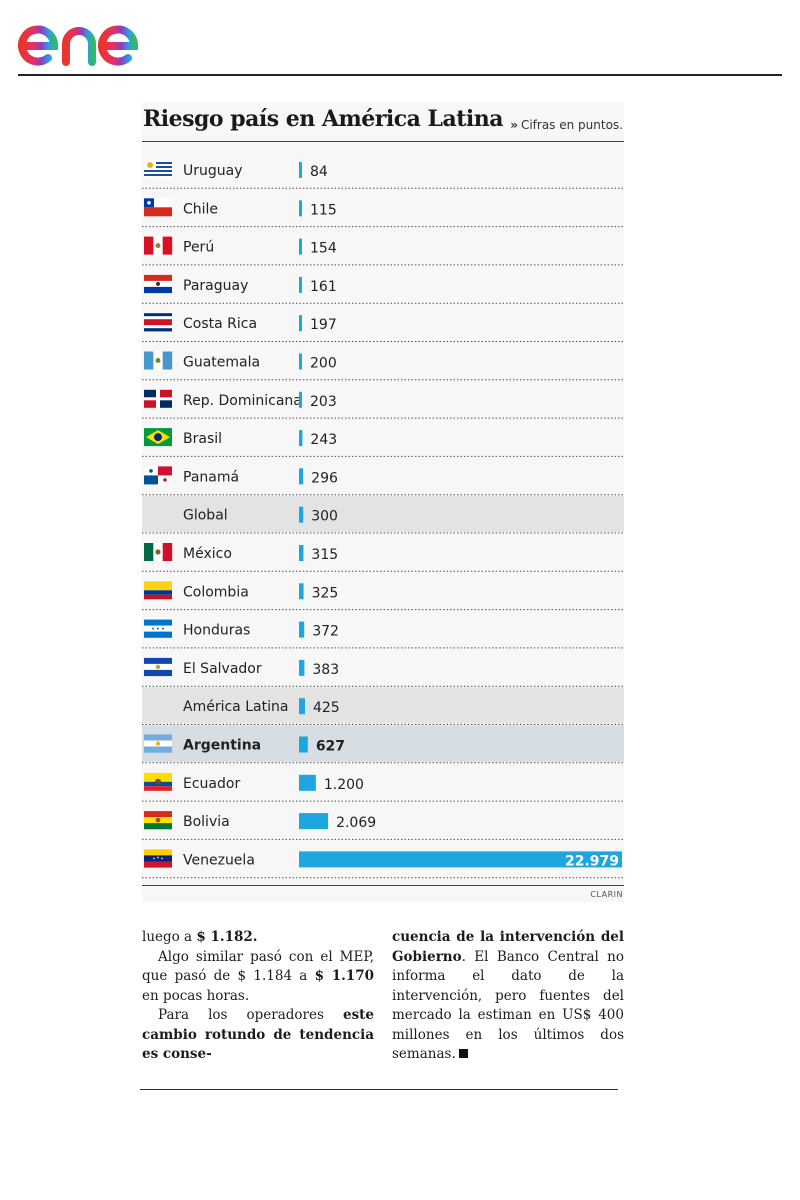  I want to click on value-label: 325, so click(325, 593).